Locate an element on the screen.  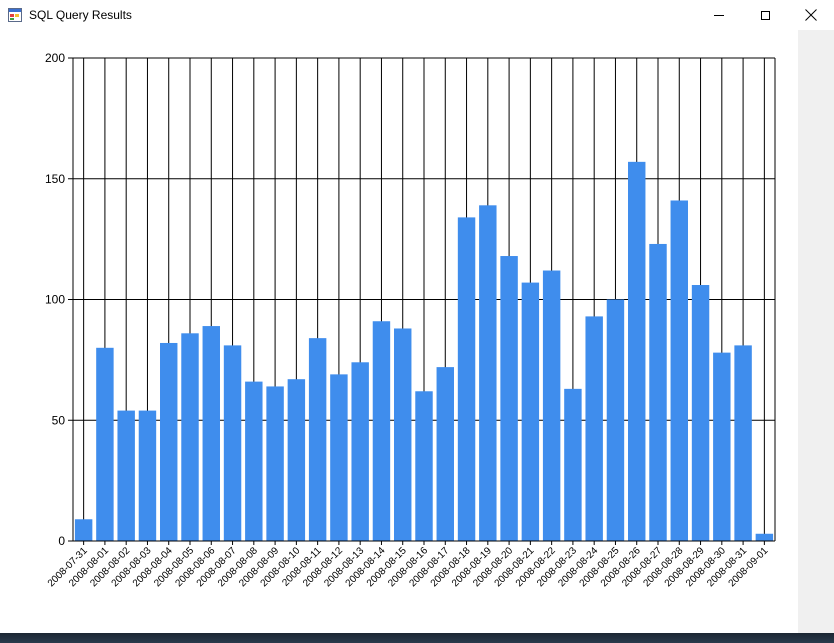
close-button is located at coordinates (811, 15).